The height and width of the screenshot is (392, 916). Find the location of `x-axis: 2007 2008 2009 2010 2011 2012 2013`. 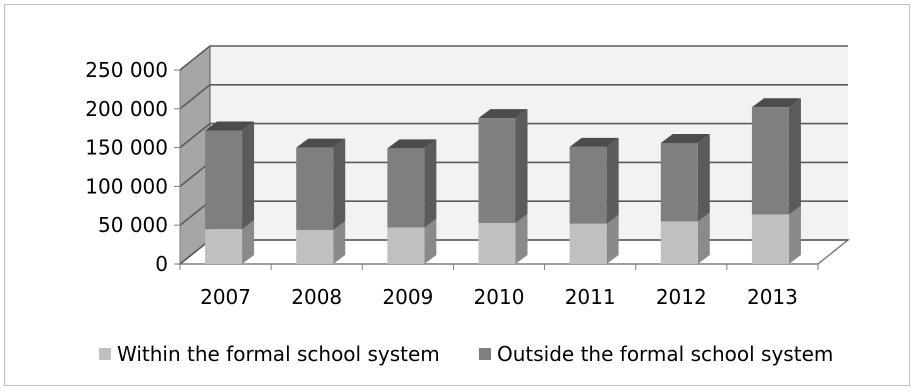

x-axis: 2007 2008 2009 2010 2011 2012 2013 is located at coordinates (499, 286).